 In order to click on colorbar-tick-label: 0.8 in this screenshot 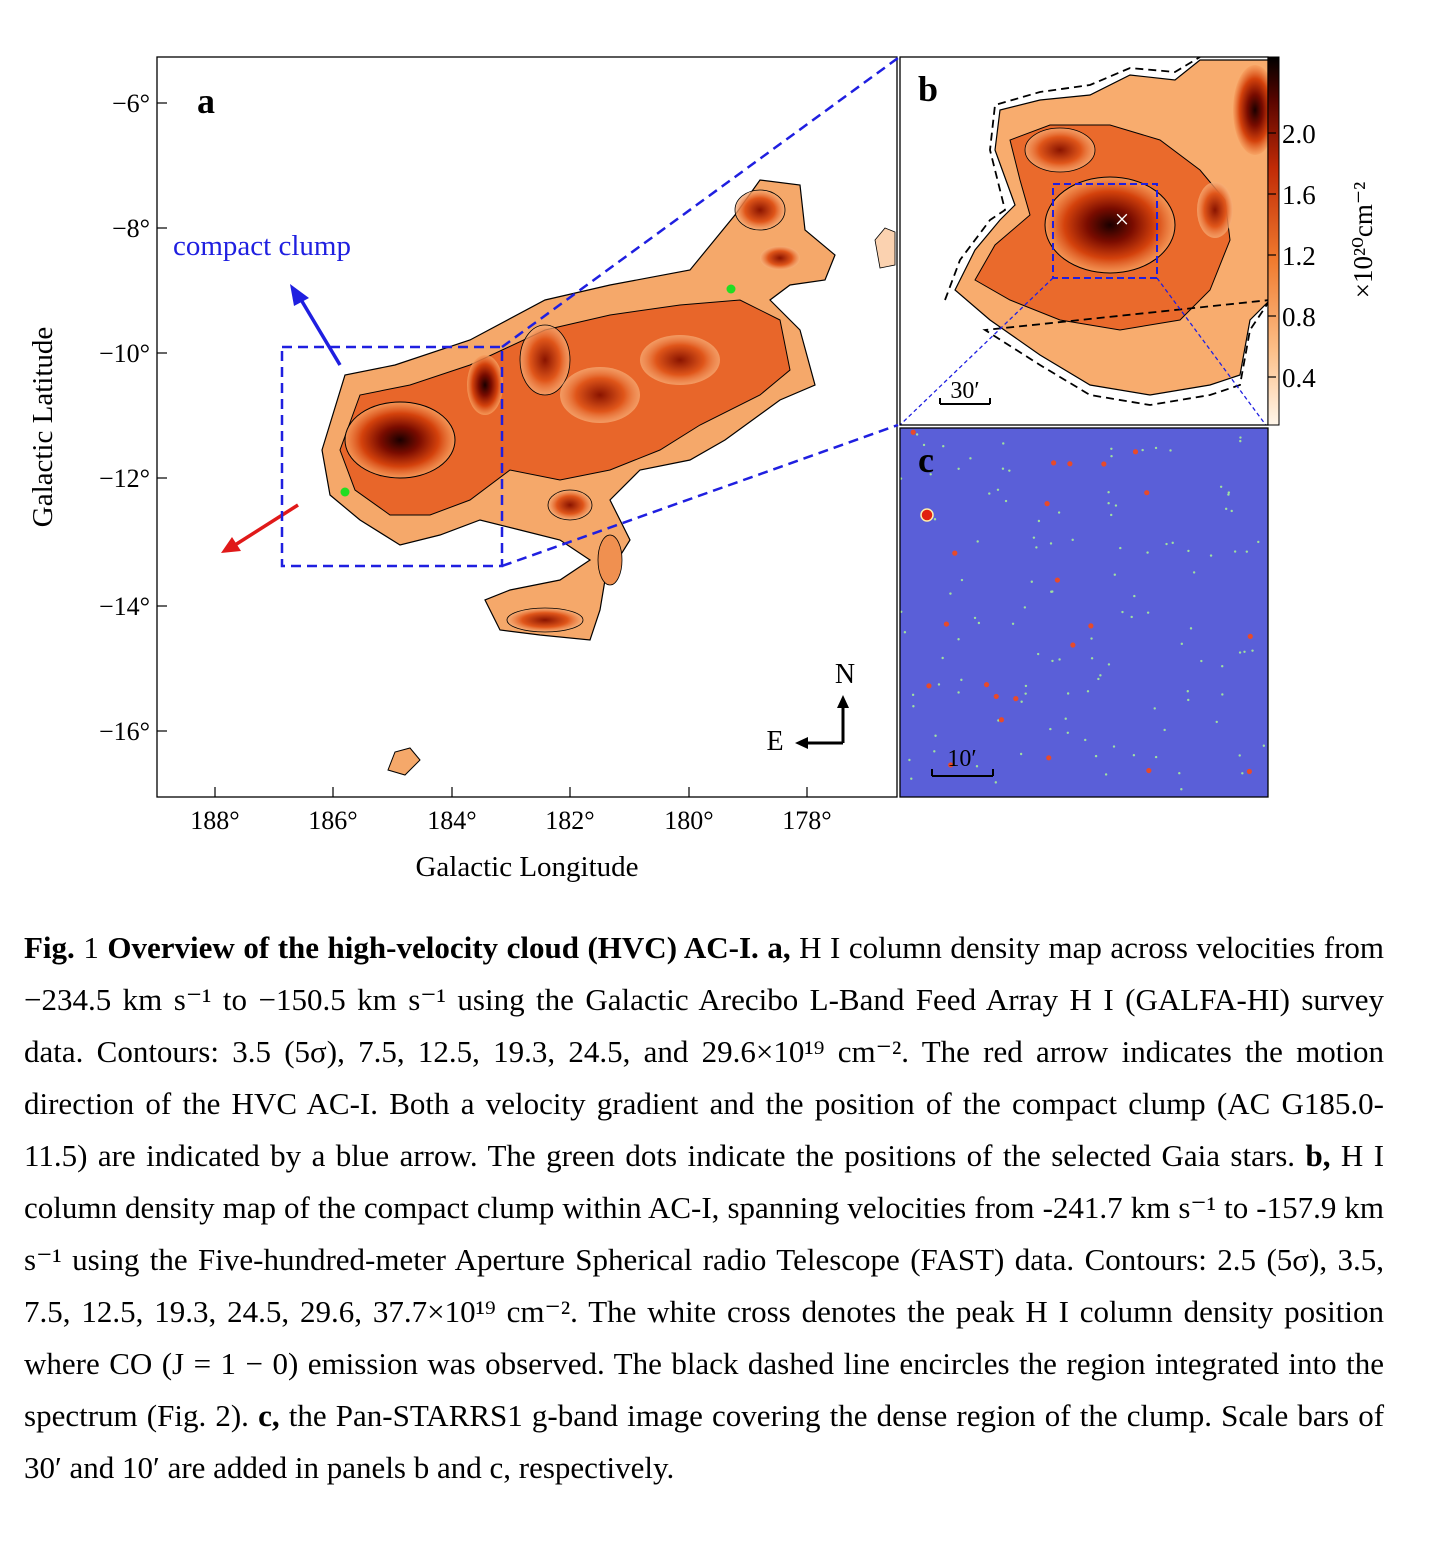, I will do `click(1299, 317)`.